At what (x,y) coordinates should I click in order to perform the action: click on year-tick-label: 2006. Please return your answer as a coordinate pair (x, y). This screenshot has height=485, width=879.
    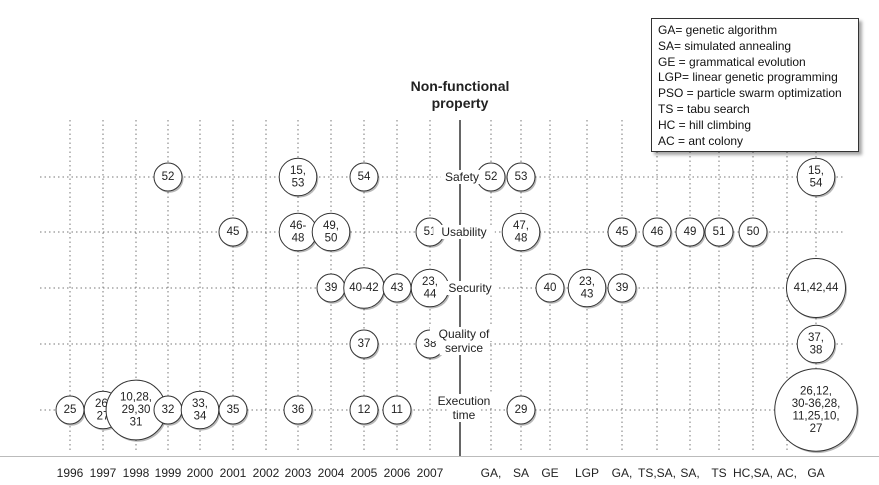
    Looking at the image, I should click on (397, 473).